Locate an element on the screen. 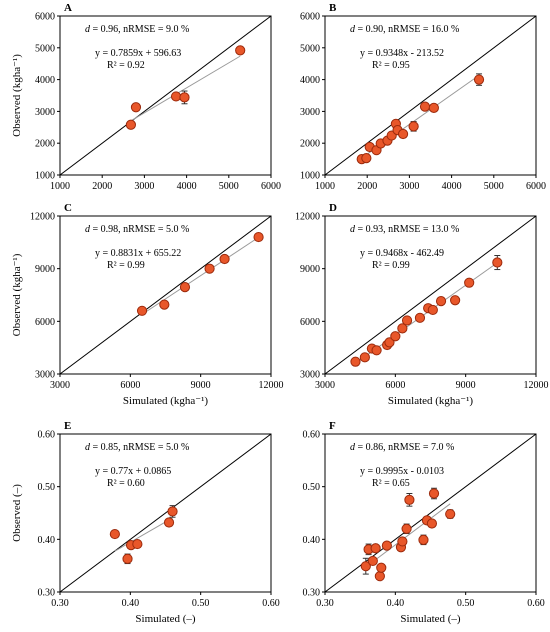  stat-d-value: 0.93 is located at coordinates (375, 229).